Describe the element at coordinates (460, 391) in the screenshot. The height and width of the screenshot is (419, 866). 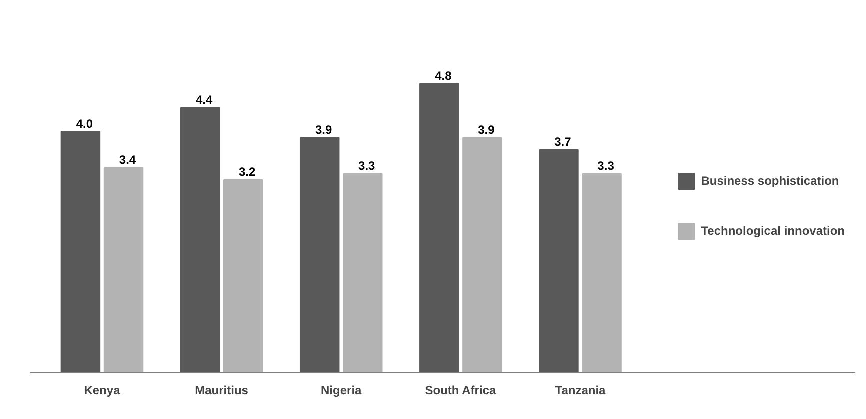
I see `x-tick-label: South Africa` at that location.